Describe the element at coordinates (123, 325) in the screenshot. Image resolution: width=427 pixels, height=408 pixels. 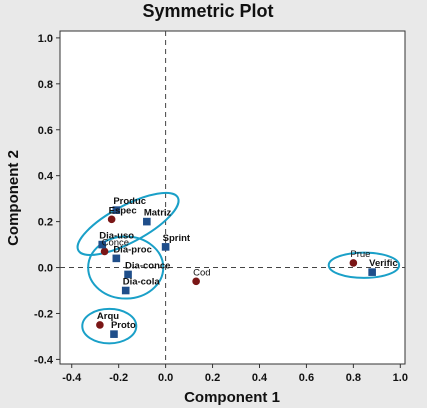
I see `point-label: Proto` at that location.